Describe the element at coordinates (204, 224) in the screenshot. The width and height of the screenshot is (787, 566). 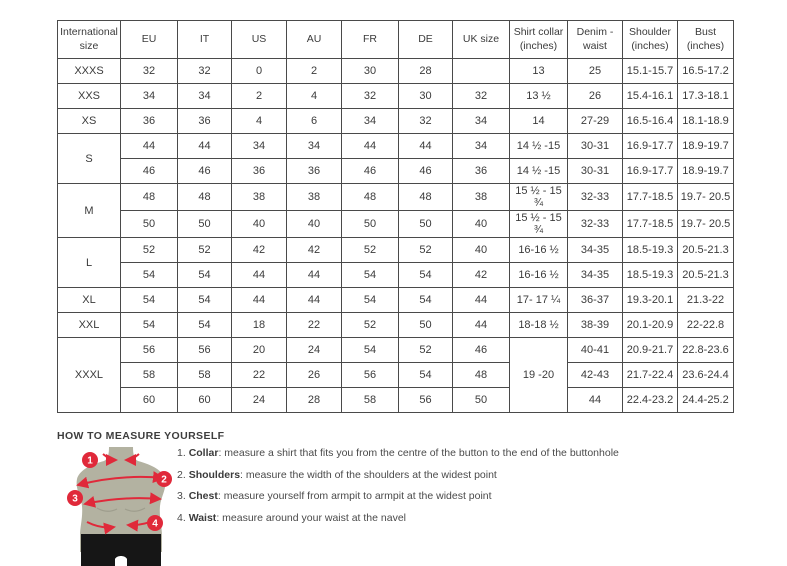
I see `cell-it: 50` at that location.